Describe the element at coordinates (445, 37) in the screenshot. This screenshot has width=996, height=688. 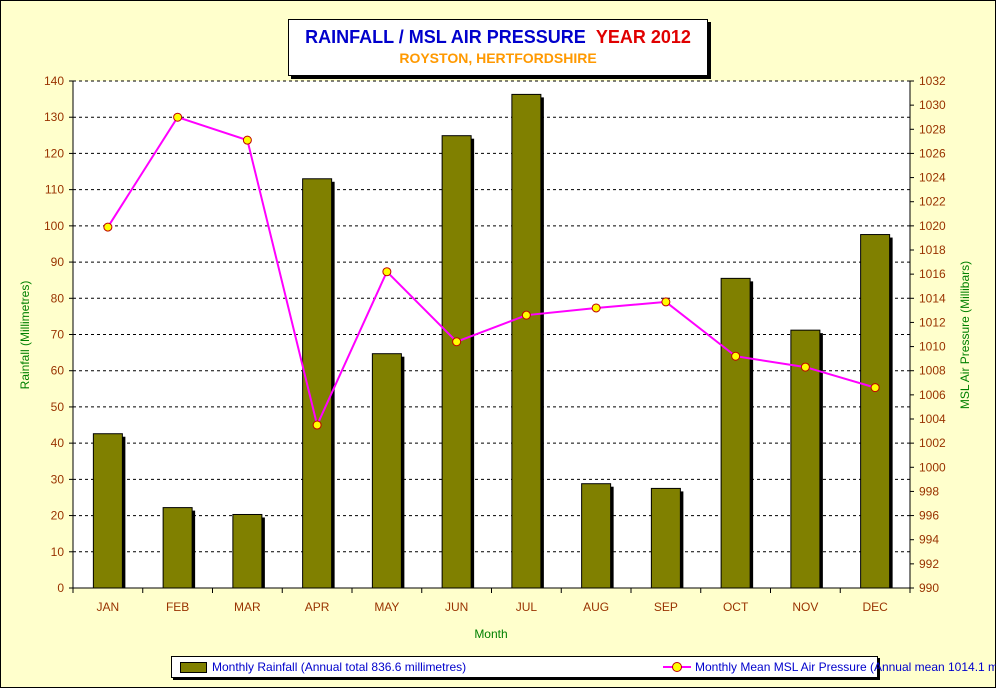
I see `chart-title: RAINFALL / MSL AIR PRESSURE` at that location.